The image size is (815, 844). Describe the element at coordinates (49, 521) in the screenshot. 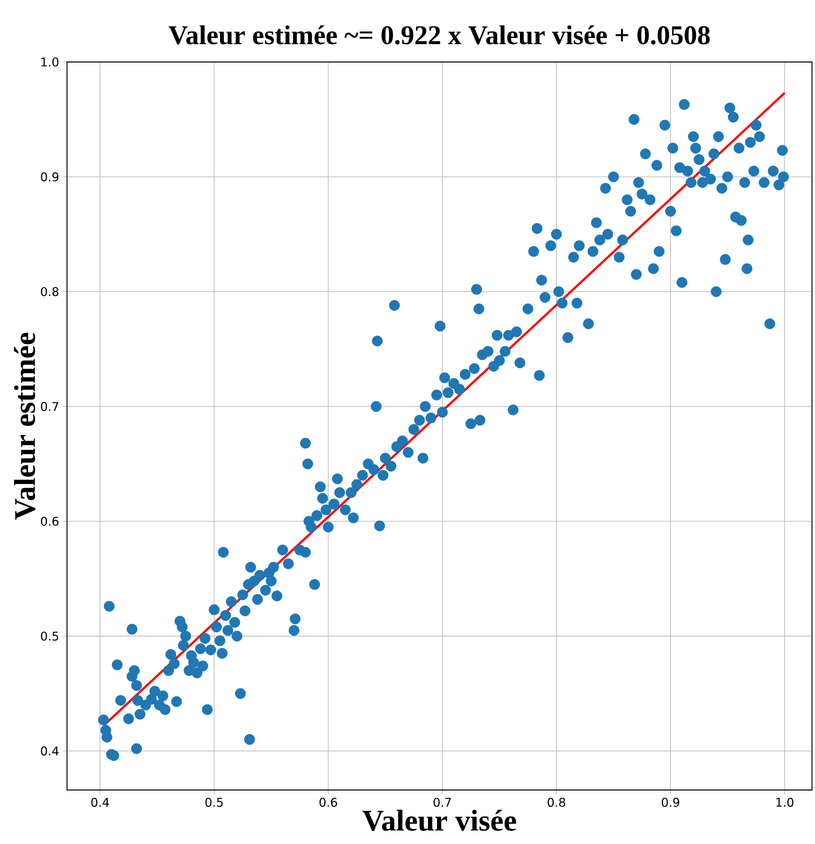

I see `y-tick-label: 0.6` at that location.